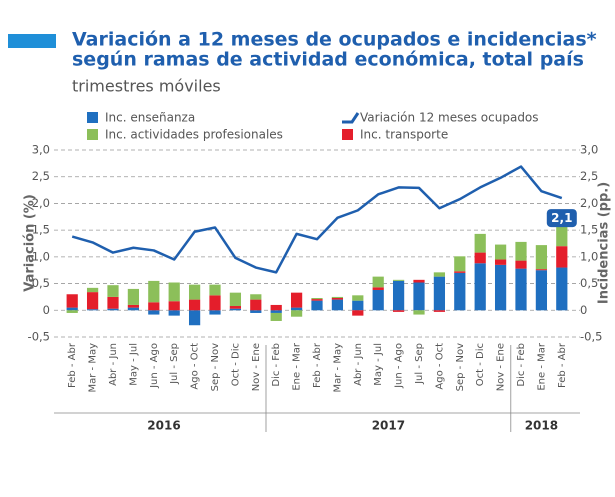 The height and width of the screenshot is (497, 615). What do you see at coordinates (583, 310) in the screenshot?
I see `y2-tick-label: 0` at bounding box center [583, 310].